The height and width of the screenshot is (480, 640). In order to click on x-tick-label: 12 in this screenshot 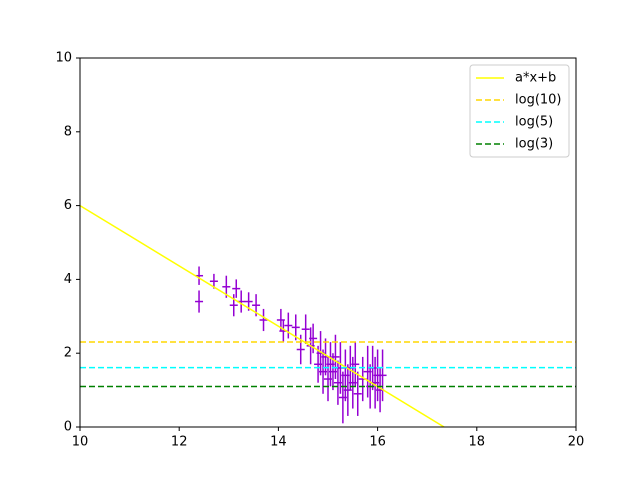, I will do `click(179, 442)`.